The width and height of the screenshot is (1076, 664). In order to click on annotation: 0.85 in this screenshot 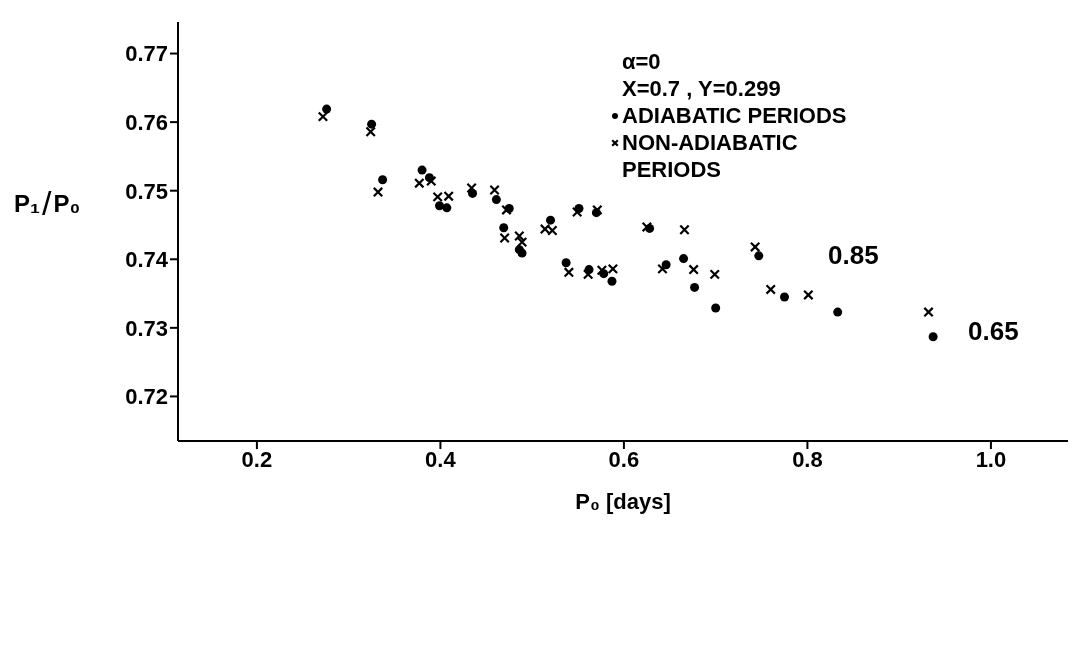, I will do `click(853, 255)`.